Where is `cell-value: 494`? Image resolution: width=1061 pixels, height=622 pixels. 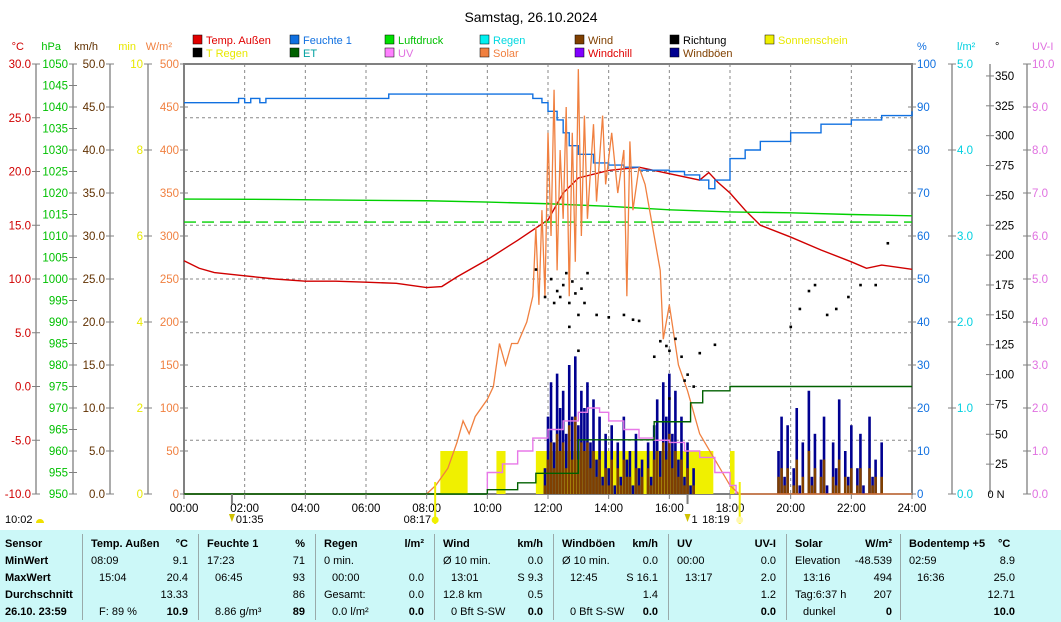 cell-value: 494 is located at coordinates (882, 578).